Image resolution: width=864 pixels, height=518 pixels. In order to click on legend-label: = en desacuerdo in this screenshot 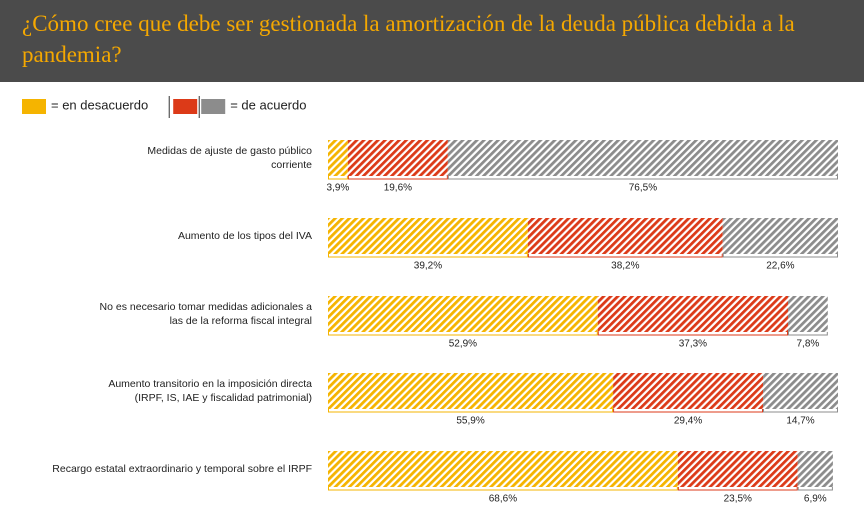, I will do `click(99, 104)`.